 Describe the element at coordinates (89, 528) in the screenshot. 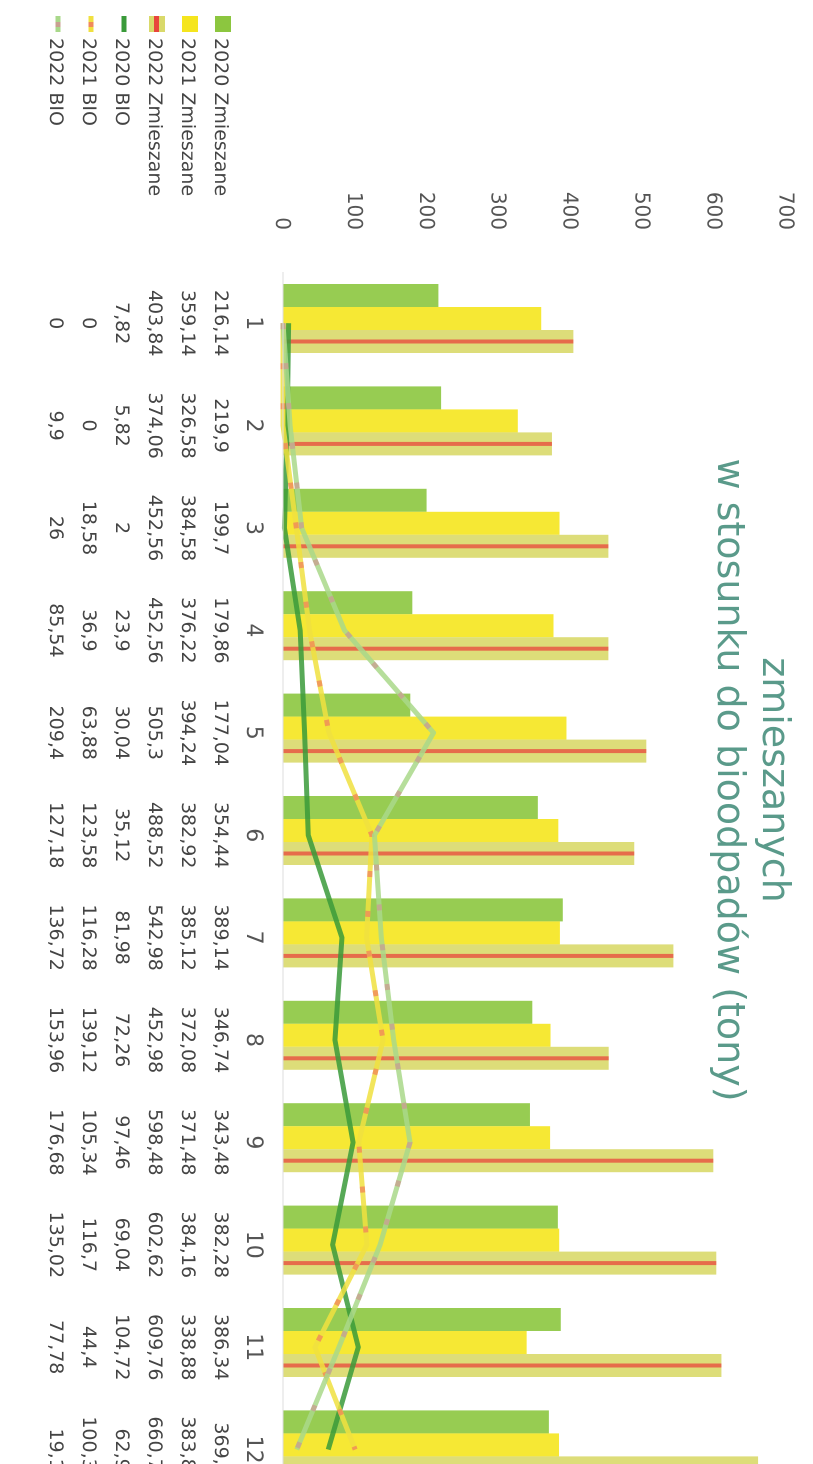

I see `table-cell: 18,58` at that location.